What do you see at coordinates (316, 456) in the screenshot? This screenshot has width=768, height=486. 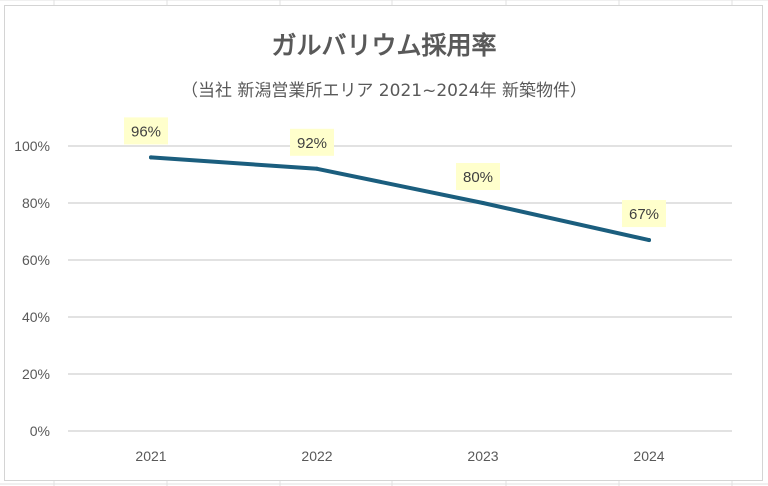 I see `x-tick-label: 2022` at bounding box center [316, 456].